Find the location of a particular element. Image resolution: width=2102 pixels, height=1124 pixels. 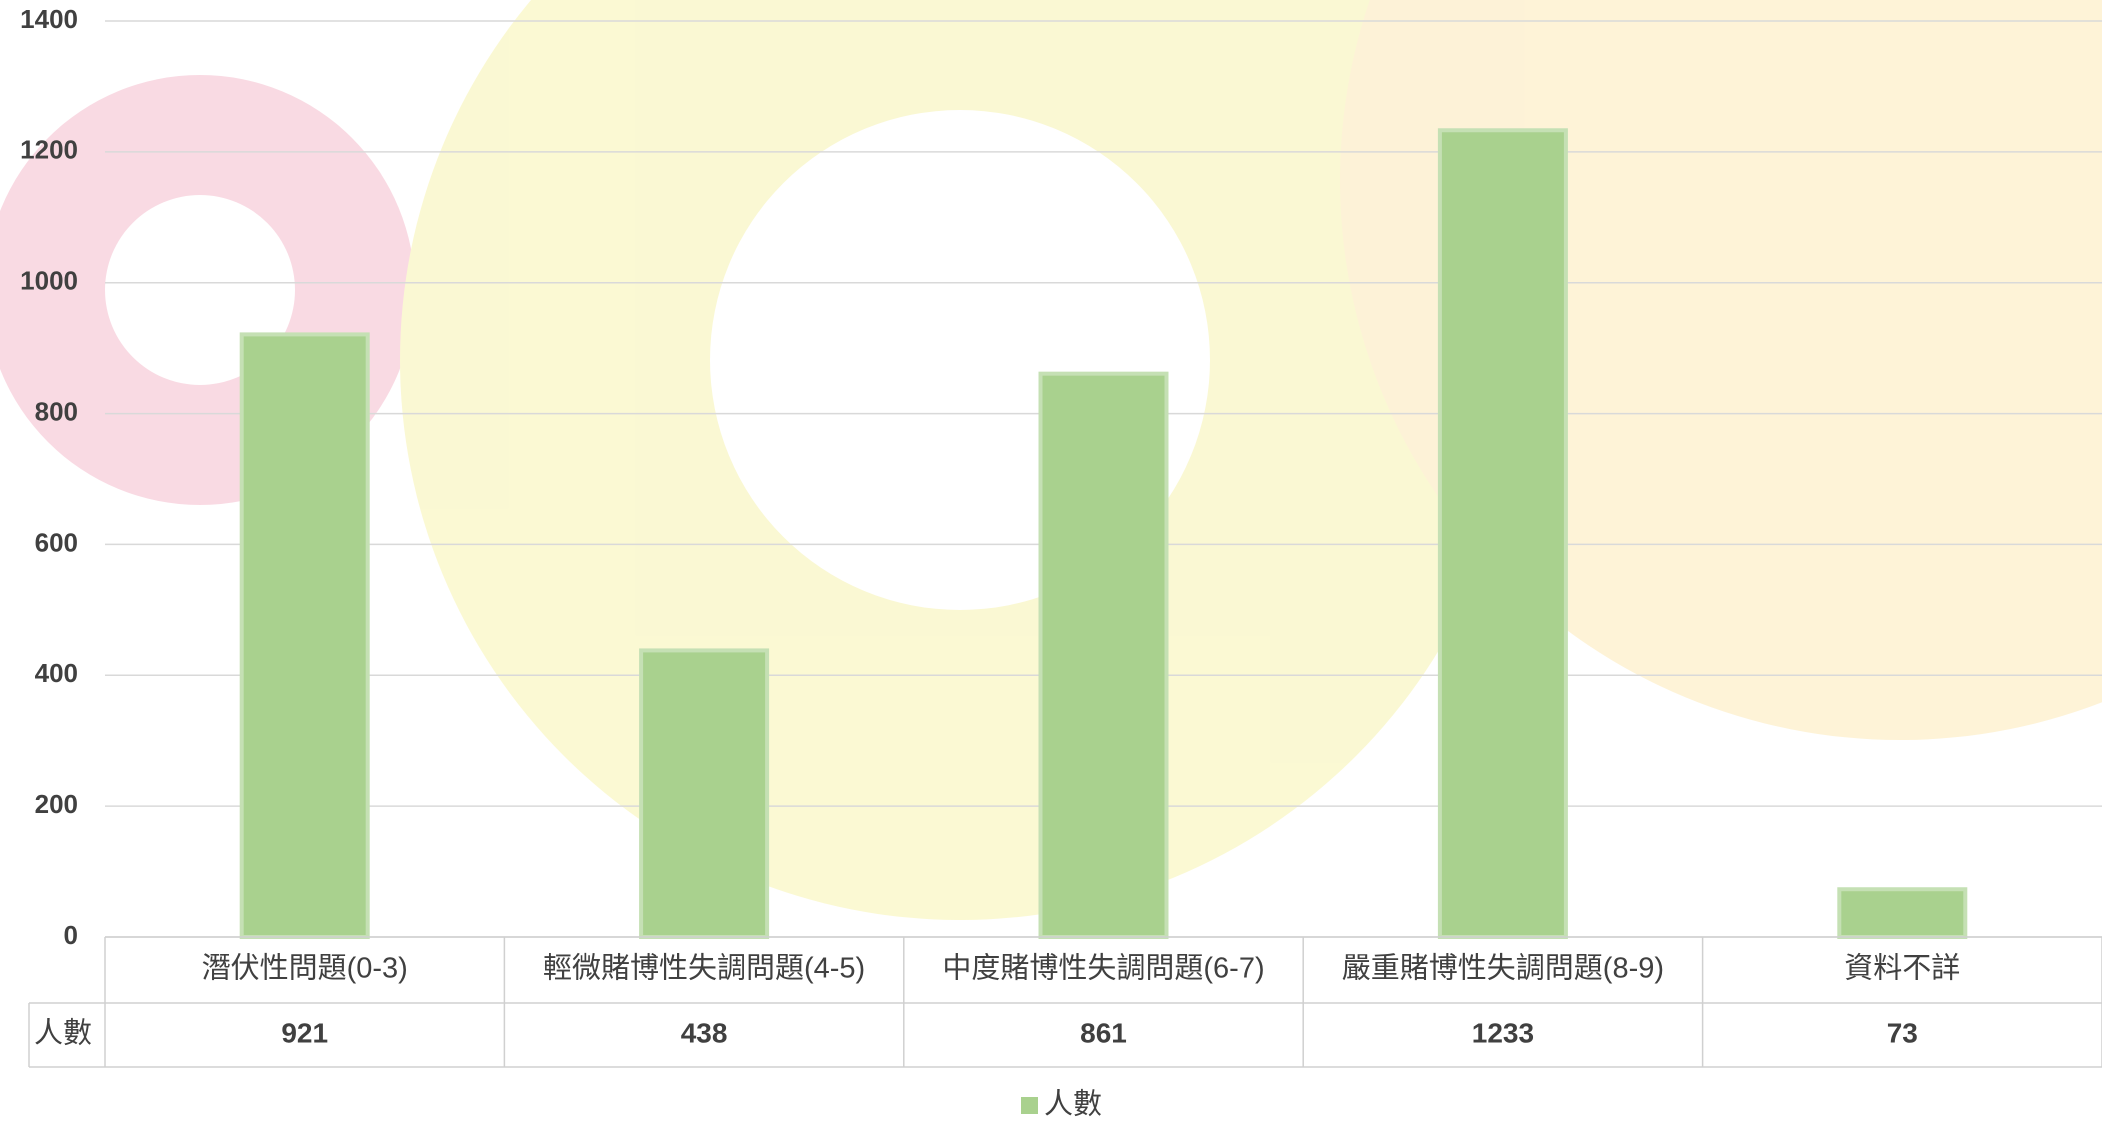

x-tick-label: 輕微賭博性失調問題(4-5) is located at coordinates (704, 968).